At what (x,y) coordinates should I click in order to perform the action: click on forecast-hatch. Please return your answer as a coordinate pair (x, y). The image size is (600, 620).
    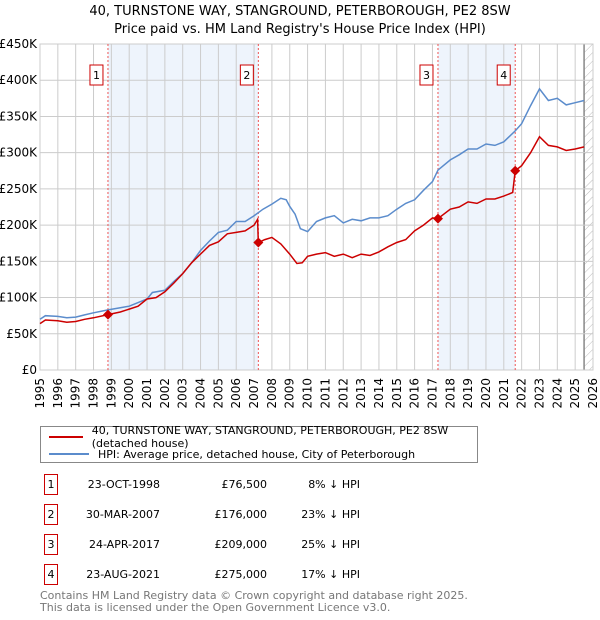
    Looking at the image, I should click on (588, 207).